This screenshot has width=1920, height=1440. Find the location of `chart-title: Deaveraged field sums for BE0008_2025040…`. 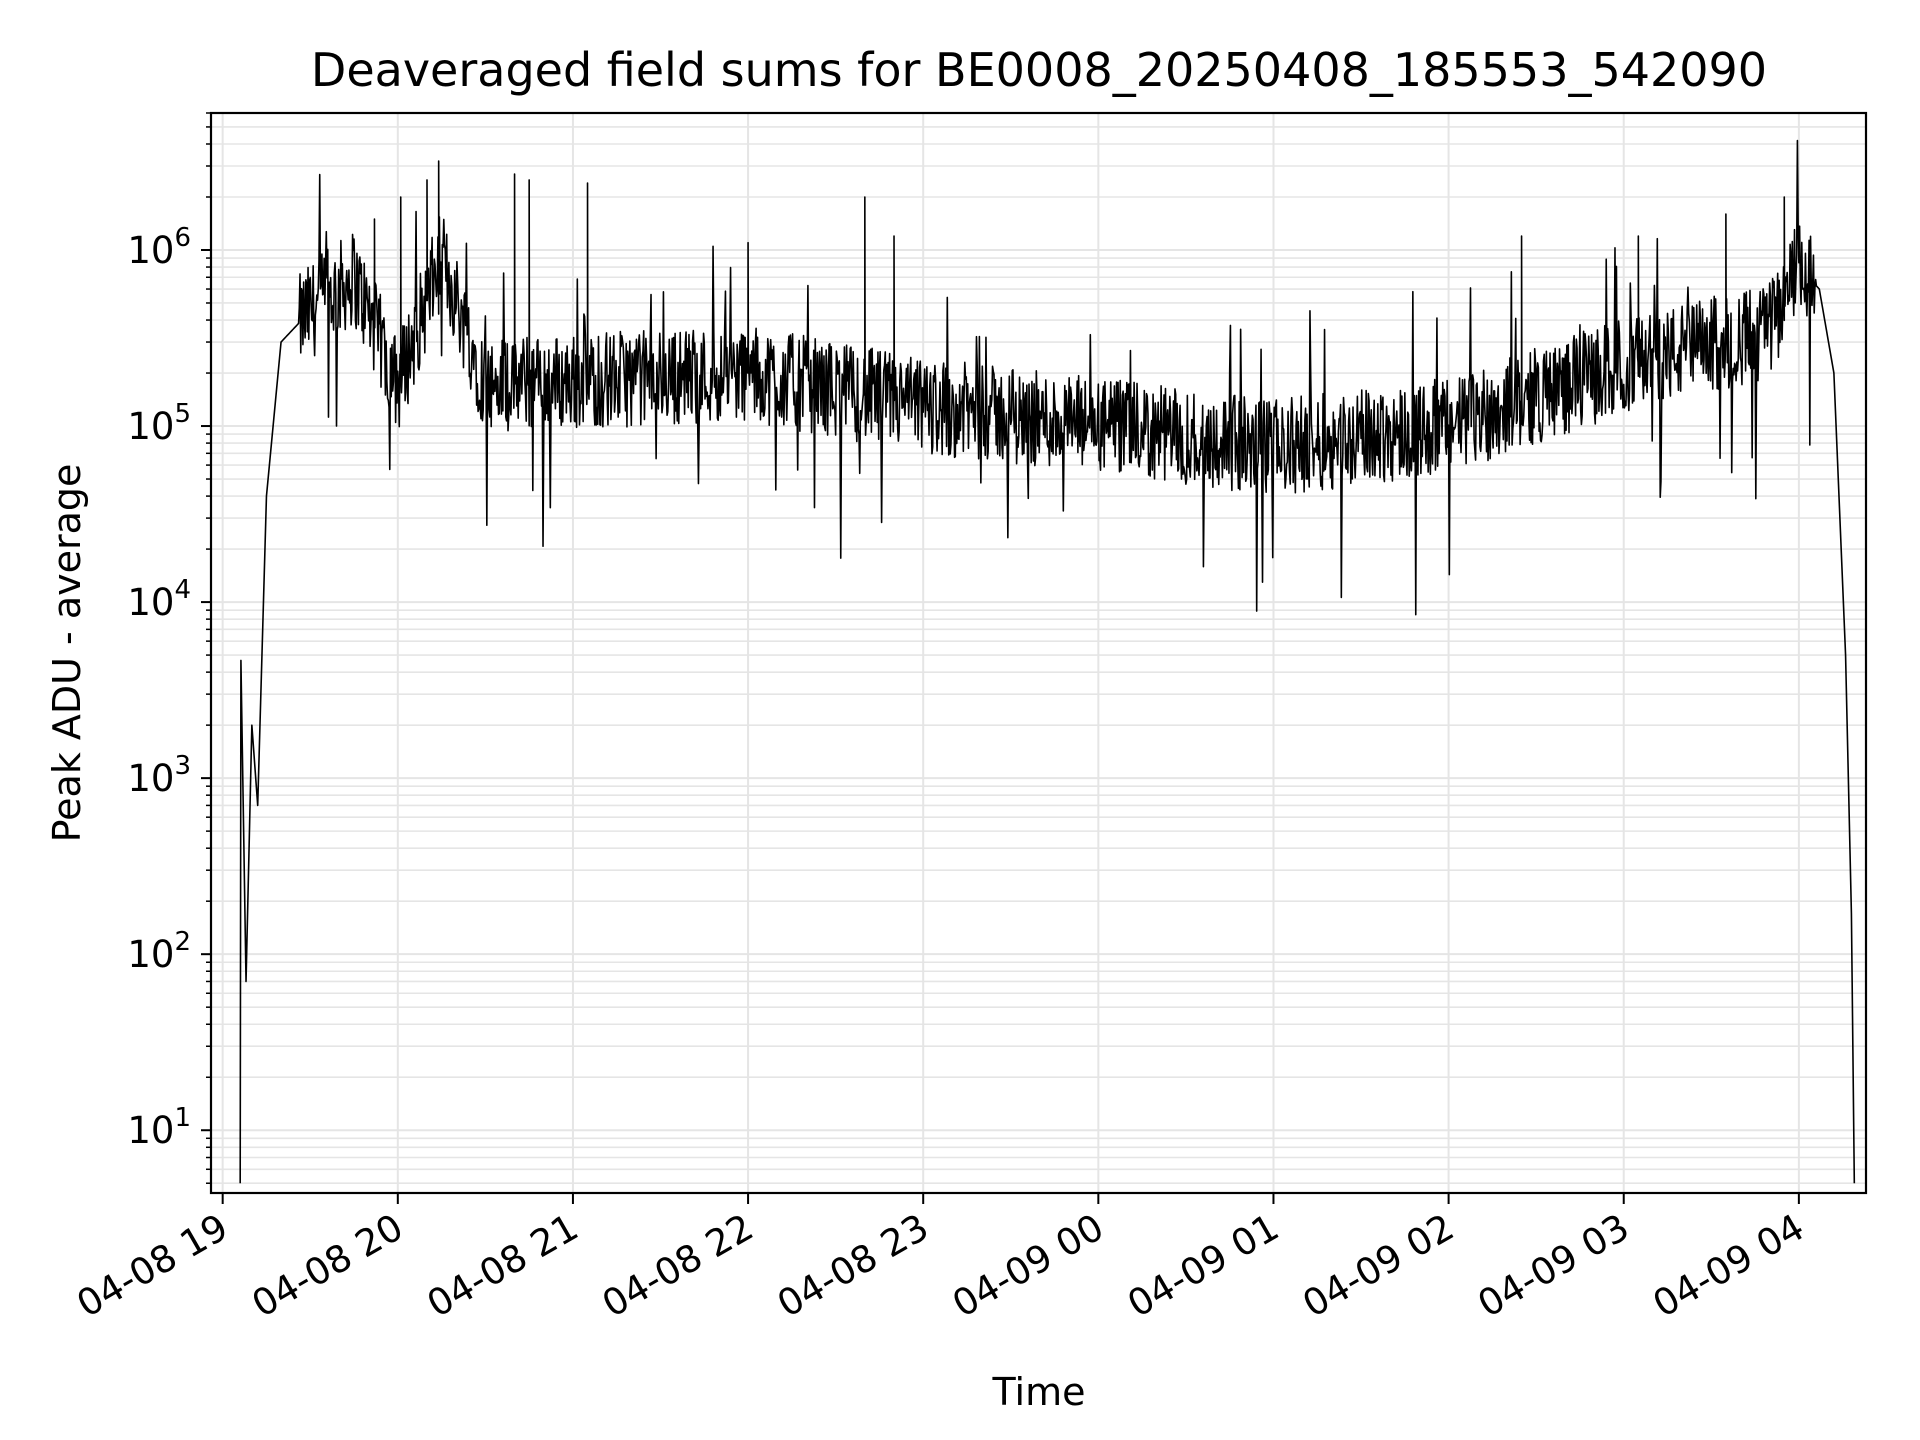

chart-title: Deaveraged field sums for BE0008_2025040… is located at coordinates (1039, 70).